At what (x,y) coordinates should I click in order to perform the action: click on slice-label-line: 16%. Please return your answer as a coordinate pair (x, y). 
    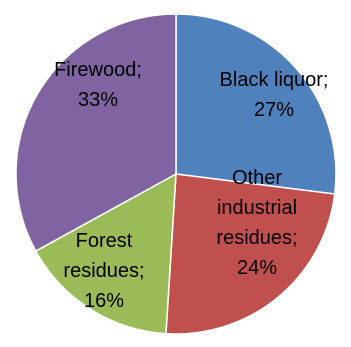
    Looking at the image, I should click on (104, 301).